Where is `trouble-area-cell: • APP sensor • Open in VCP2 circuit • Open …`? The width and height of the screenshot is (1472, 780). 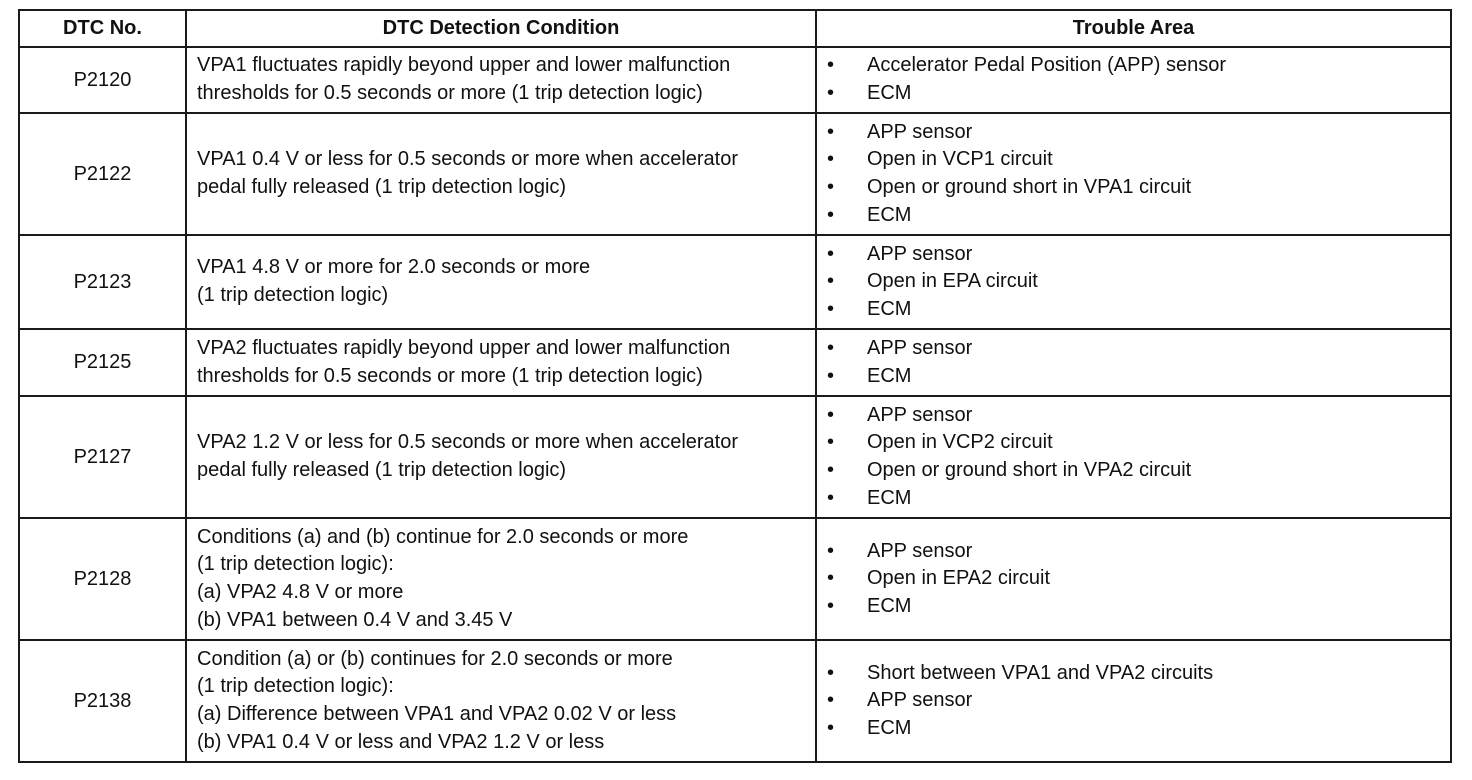
trouble-area-cell: • APP sensor • Open in VCP2 circuit • Open … is located at coordinates (1133, 457).